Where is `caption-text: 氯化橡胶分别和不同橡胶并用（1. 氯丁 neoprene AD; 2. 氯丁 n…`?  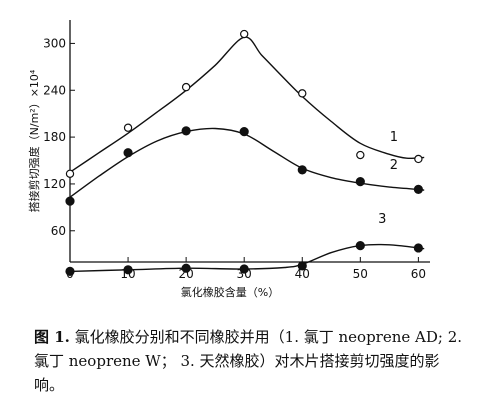 caption-text: 氯化橡胶分别和不同橡胶并用（1. 氯丁 neoprene AD; 2. 氯丁 n… is located at coordinates (248, 361).